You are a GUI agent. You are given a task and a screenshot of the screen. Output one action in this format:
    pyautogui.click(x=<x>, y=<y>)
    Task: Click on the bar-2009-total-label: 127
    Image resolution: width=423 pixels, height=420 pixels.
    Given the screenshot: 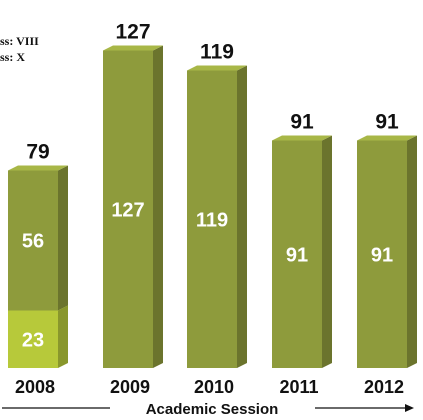 What is the action you would take?
    pyautogui.click(x=132, y=32)
    